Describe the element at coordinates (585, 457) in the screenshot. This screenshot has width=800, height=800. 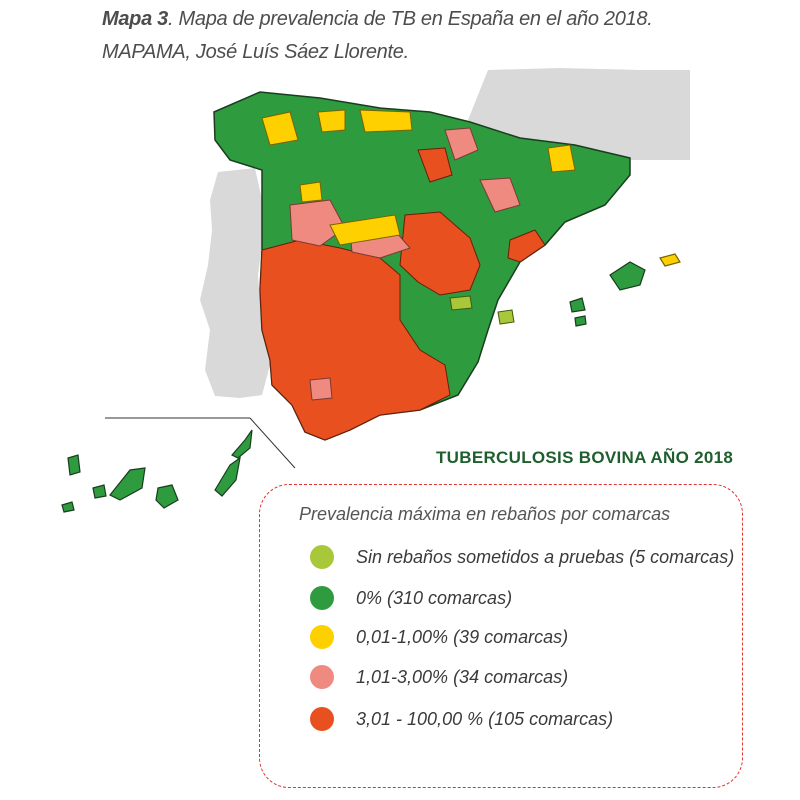
I see `map-title: TUBERCULOSIS BOVINA AÑO 2018` at that location.